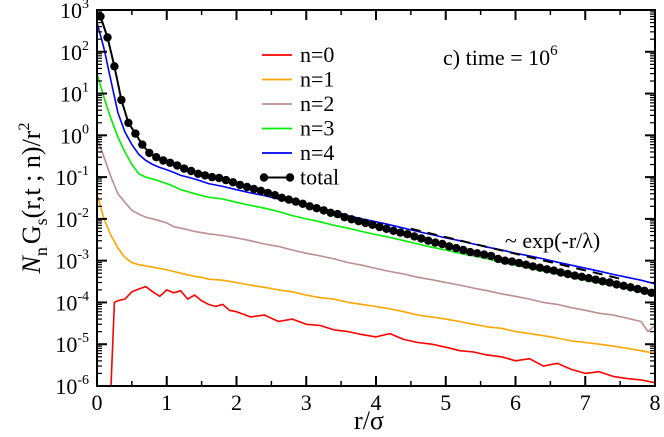  I want to click on y-tick-label: 10⁻¹, so click(72, 177).